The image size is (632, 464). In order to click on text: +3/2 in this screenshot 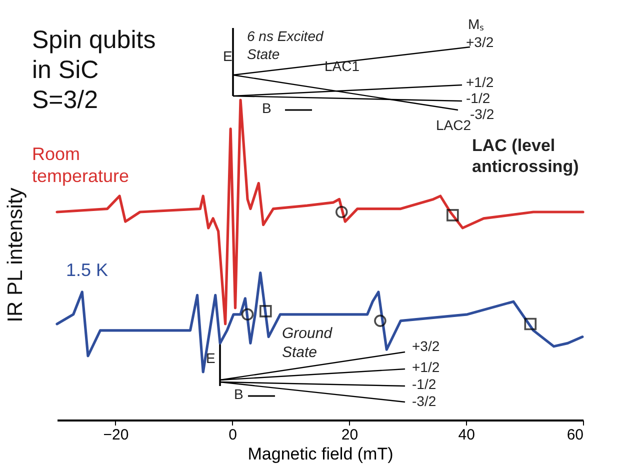, I will do `click(480, 42)`.